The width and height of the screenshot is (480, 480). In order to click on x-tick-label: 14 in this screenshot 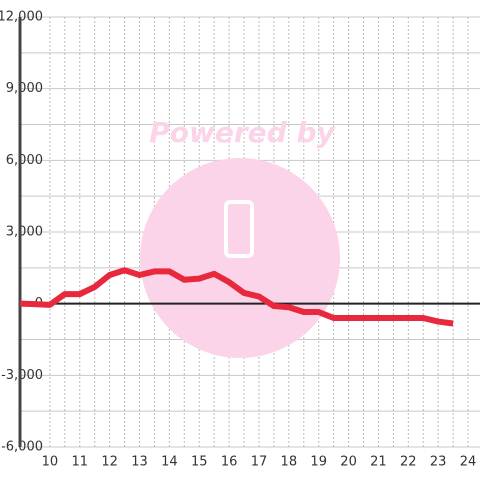, I will do `click(169, 462)`.